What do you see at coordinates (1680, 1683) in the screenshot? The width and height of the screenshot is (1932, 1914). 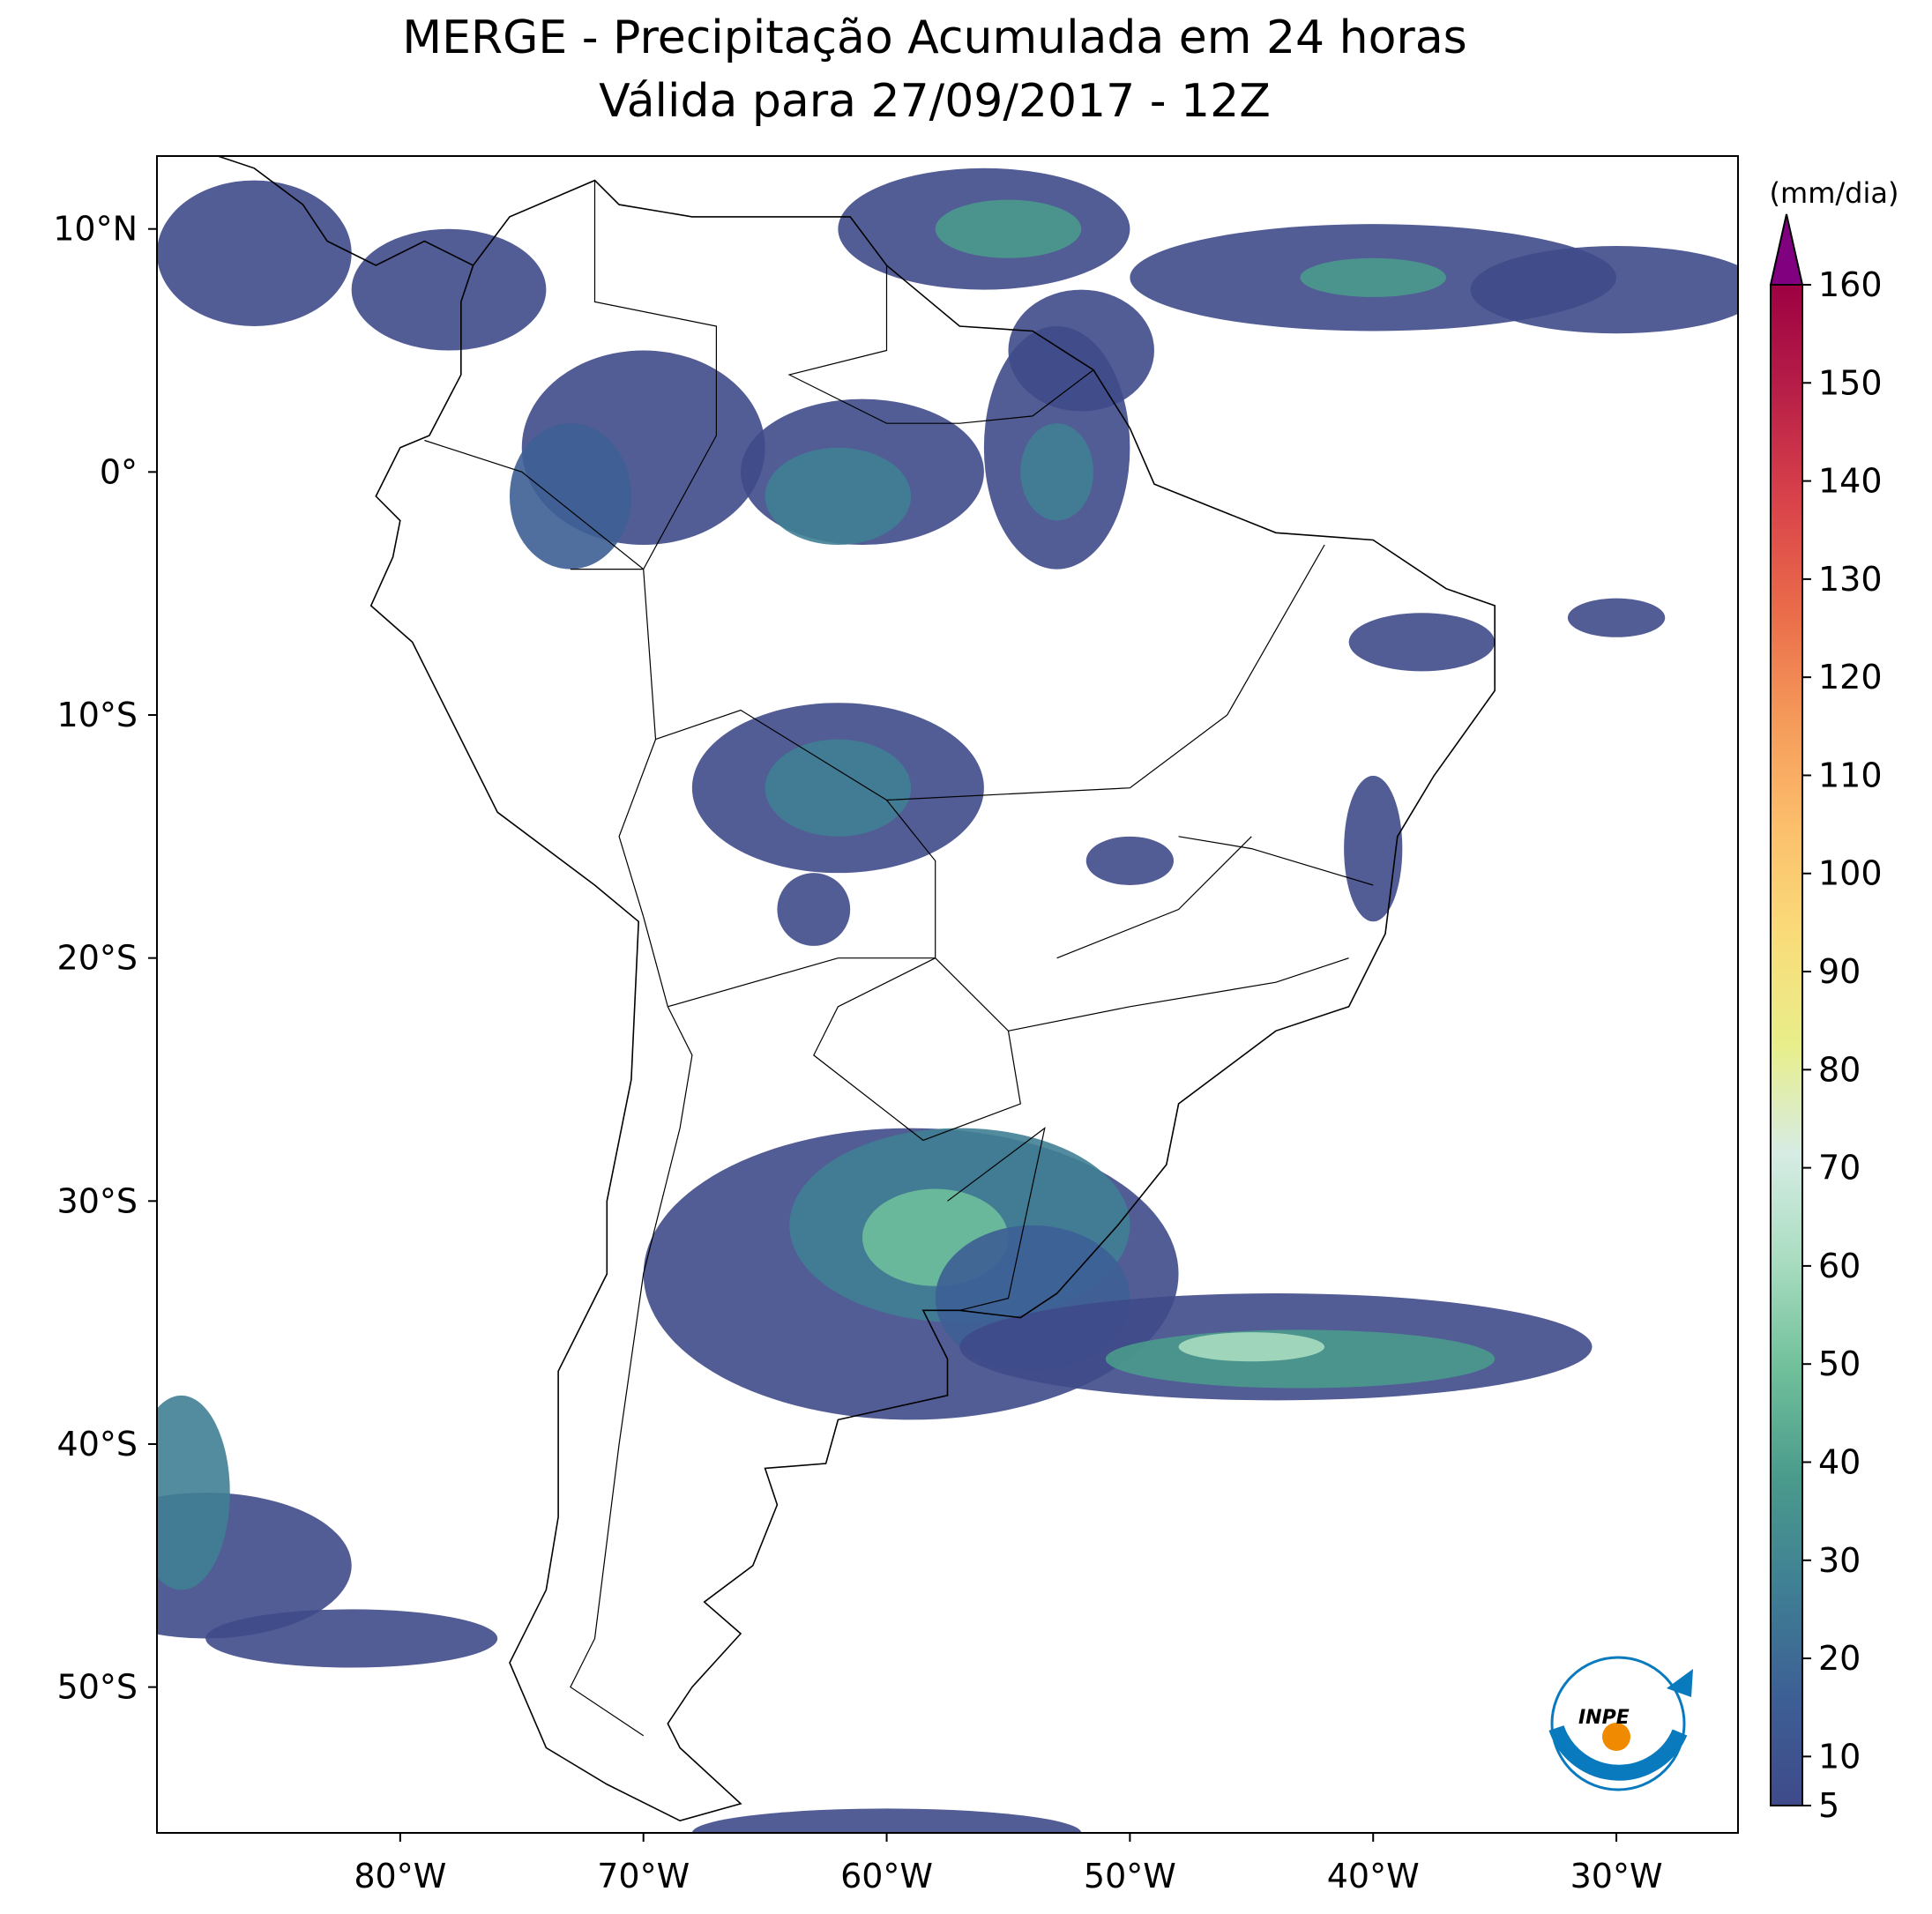 I see `logo-arrow` at bounding box center [1680, 1683].